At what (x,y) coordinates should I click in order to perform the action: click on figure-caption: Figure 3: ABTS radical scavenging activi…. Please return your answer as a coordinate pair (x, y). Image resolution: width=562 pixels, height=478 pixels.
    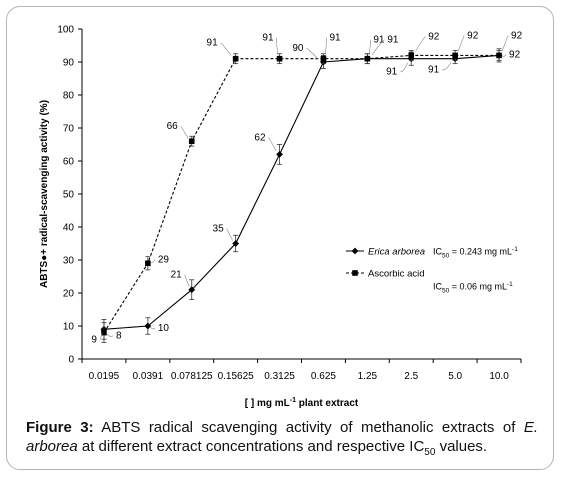
    Looking at the image, I should click on (282, 440).